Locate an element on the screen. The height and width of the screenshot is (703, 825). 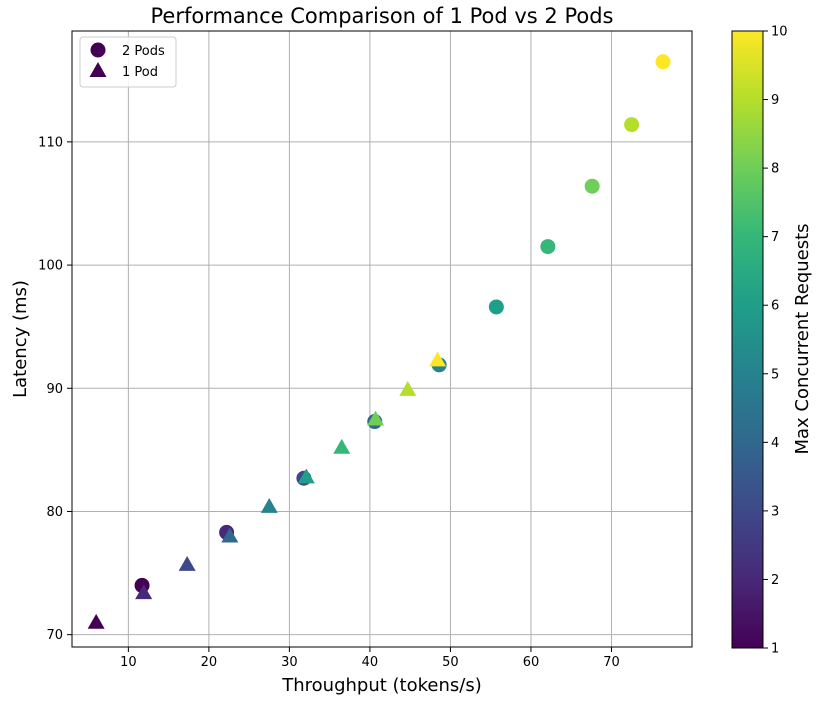
colorbar-ticks: 1 2 3 4 5 6 7 8 9 10 is located at coordinates (775, 341).